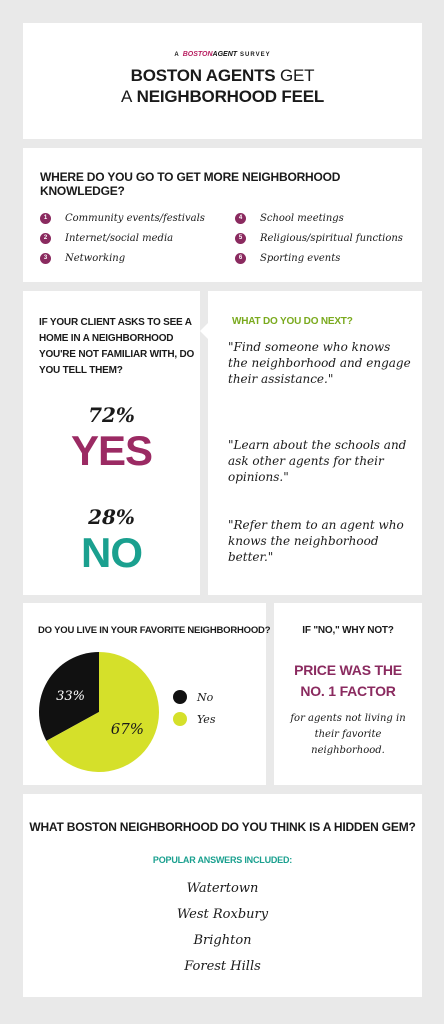 This screenshot has height=1024, width=444. Describe the element at coordinates (206, 719) in the screenshot. I see `legend-label-yes: Yes` at that location.